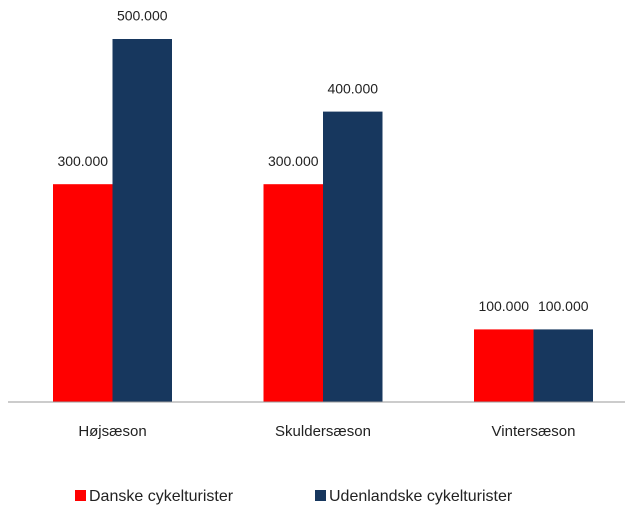 Image resolution: width=633 pixels, height=509 pixels. What do you see at coordinates (161, 496) in the screenshot?
I see `legend-label: Danske cykelturister` at bounding box center [161, 496].